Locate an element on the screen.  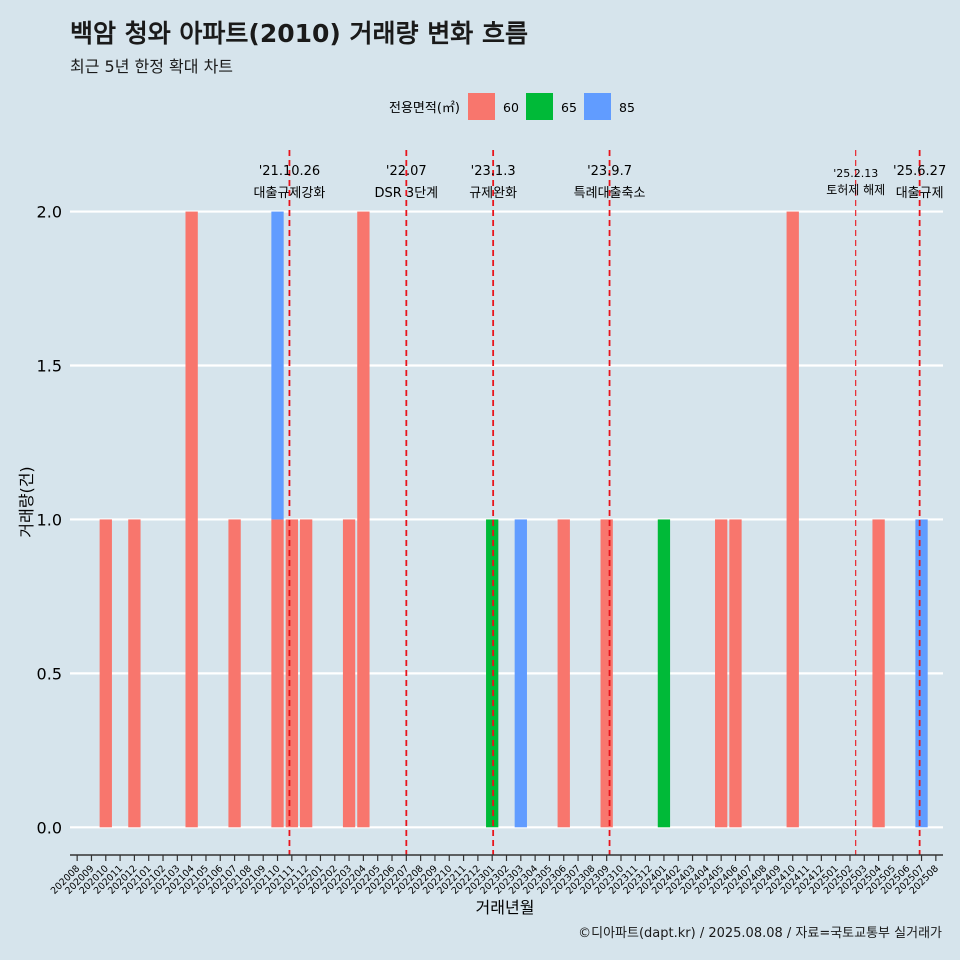
y-tick-label: 1.0 is located at coordinates (49, 519).